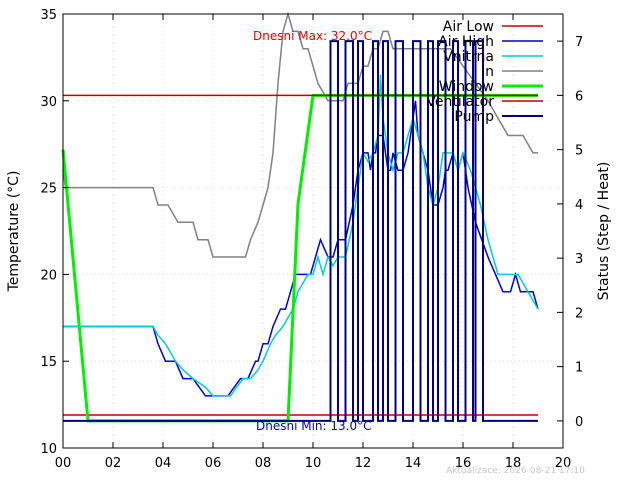 The height and width of the screenshot is (480, 640). I want to click on y-axis-label: Temperature (°C), so click(14, 232).